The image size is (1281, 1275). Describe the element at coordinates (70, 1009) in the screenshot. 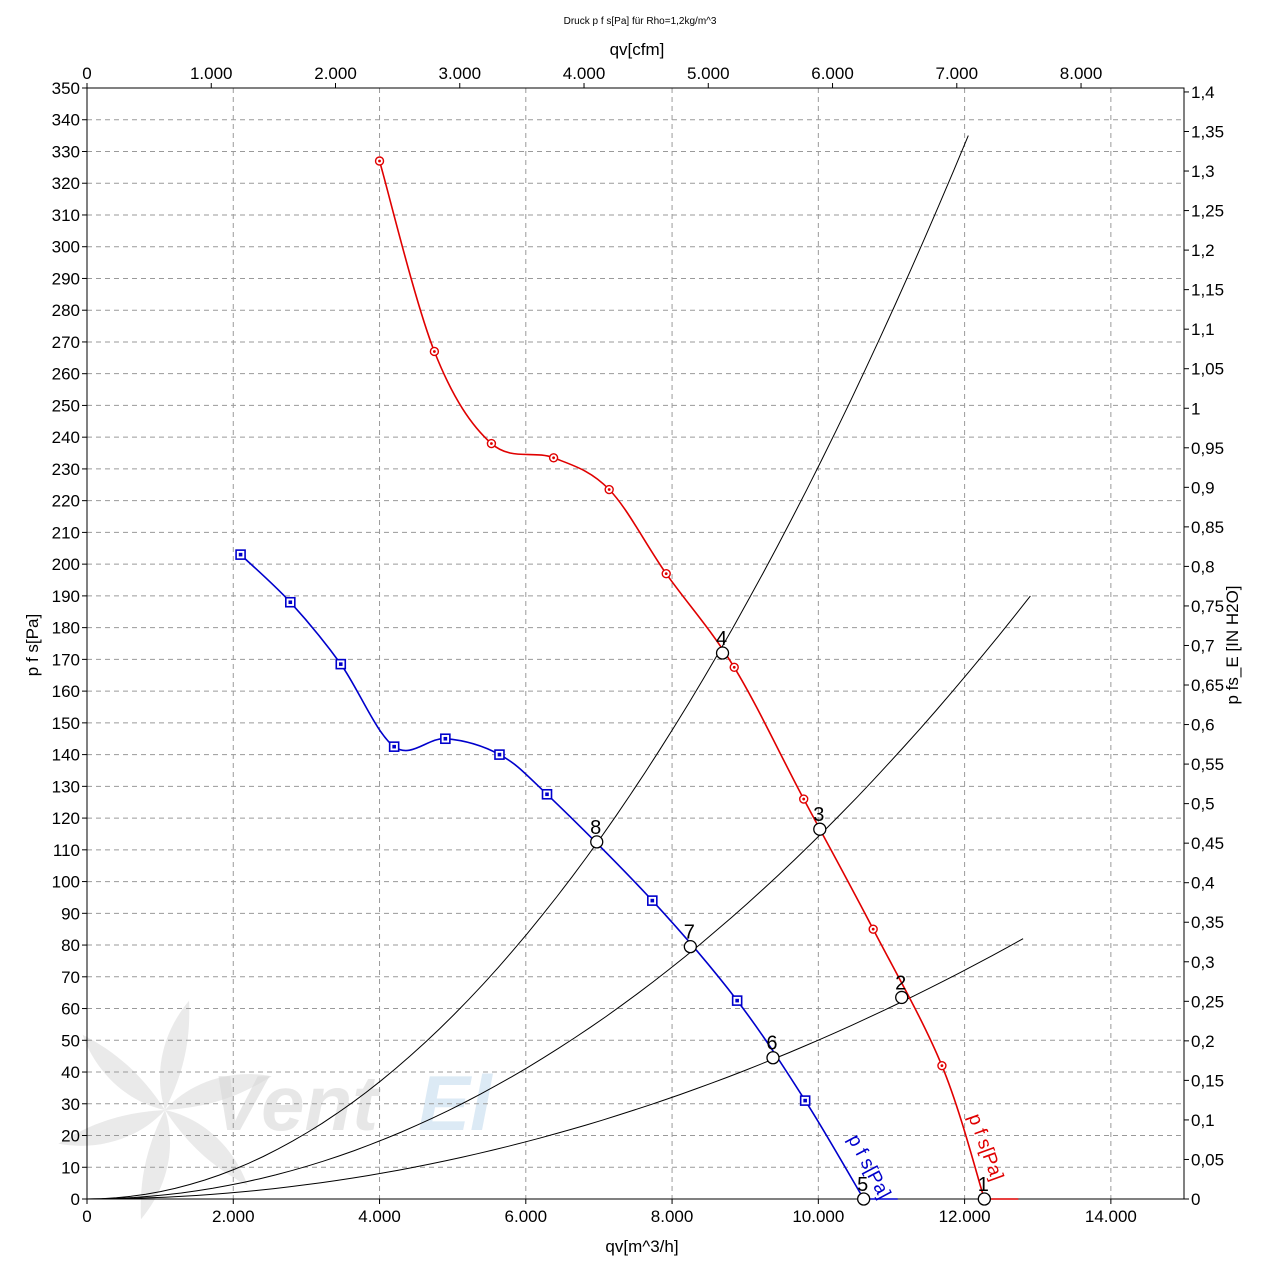

I see `y-tick-label: 60` at that location.